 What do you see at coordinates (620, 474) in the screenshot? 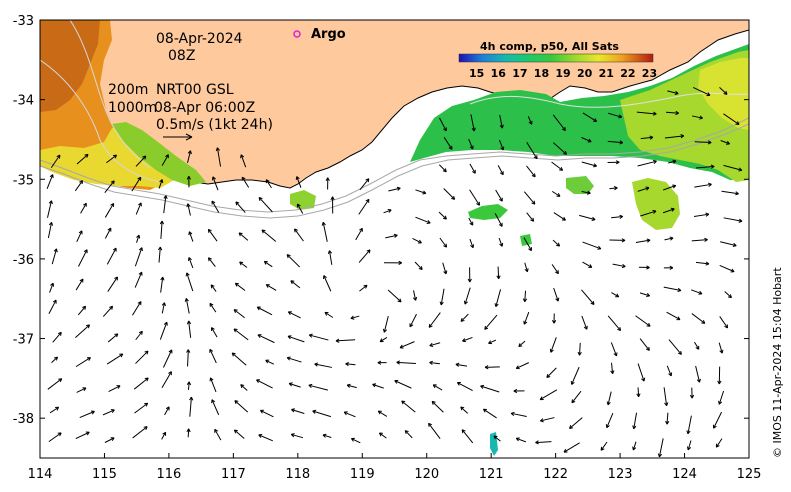
I see `x-tick-label: 123` at bounding box center [620, 474].